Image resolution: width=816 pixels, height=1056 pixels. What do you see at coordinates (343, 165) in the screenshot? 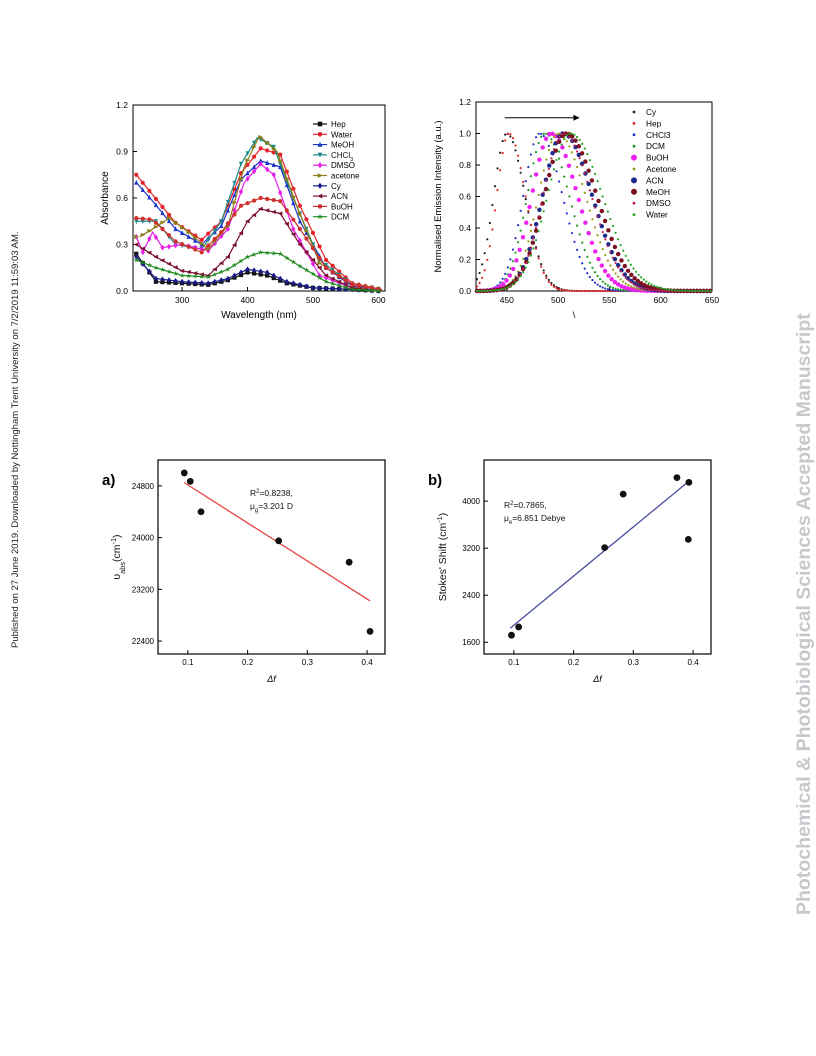
I see `legend-label: DMSO` at bounding box center [343, 165].